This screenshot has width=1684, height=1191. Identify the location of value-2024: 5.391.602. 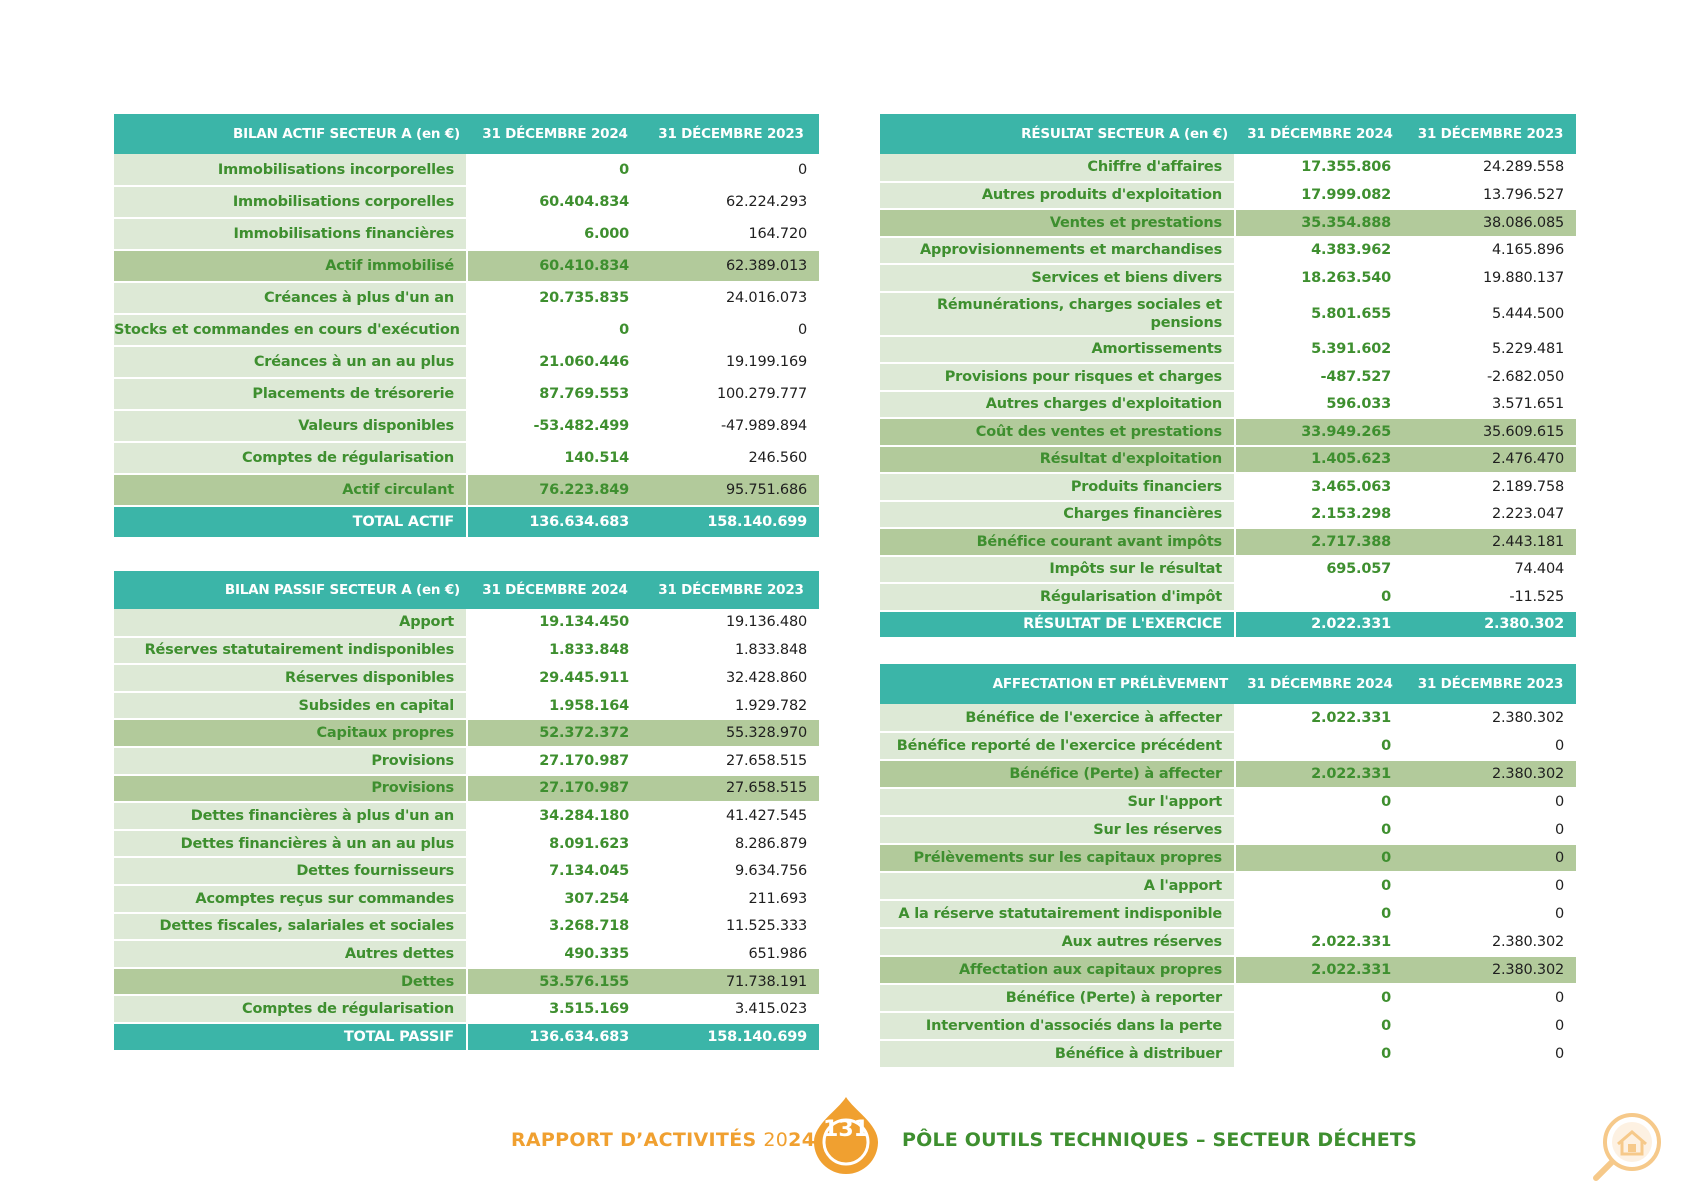
(1320, 349).